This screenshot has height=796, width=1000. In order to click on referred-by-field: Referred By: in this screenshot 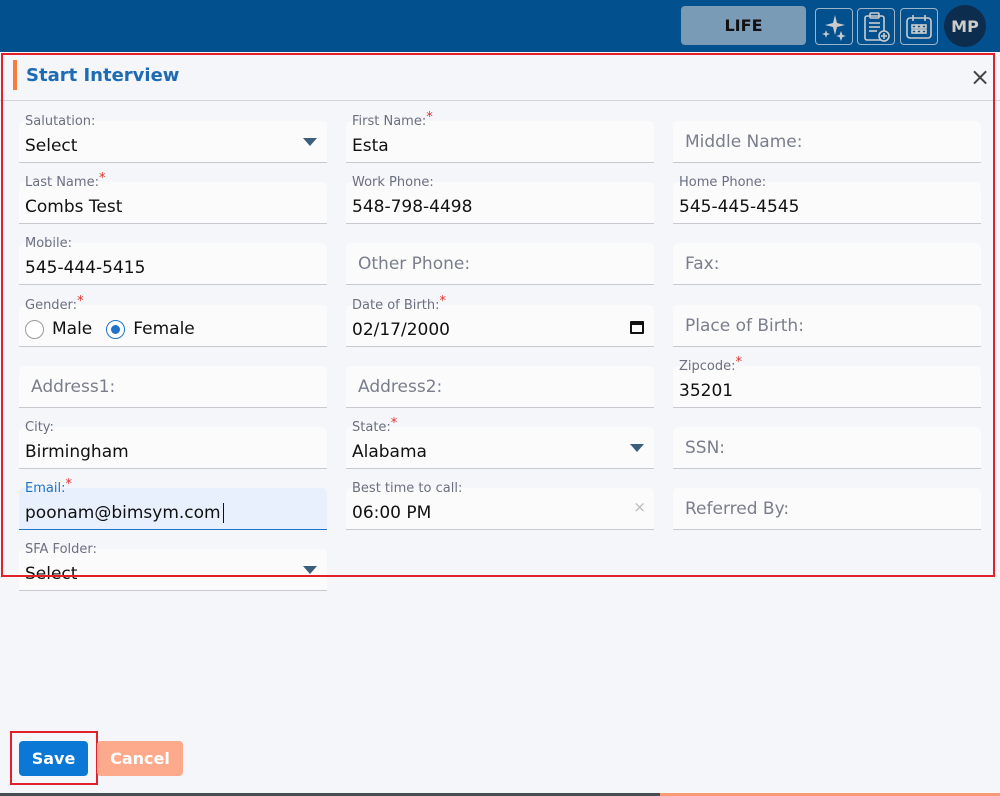, I will do `click(827, 509)`.